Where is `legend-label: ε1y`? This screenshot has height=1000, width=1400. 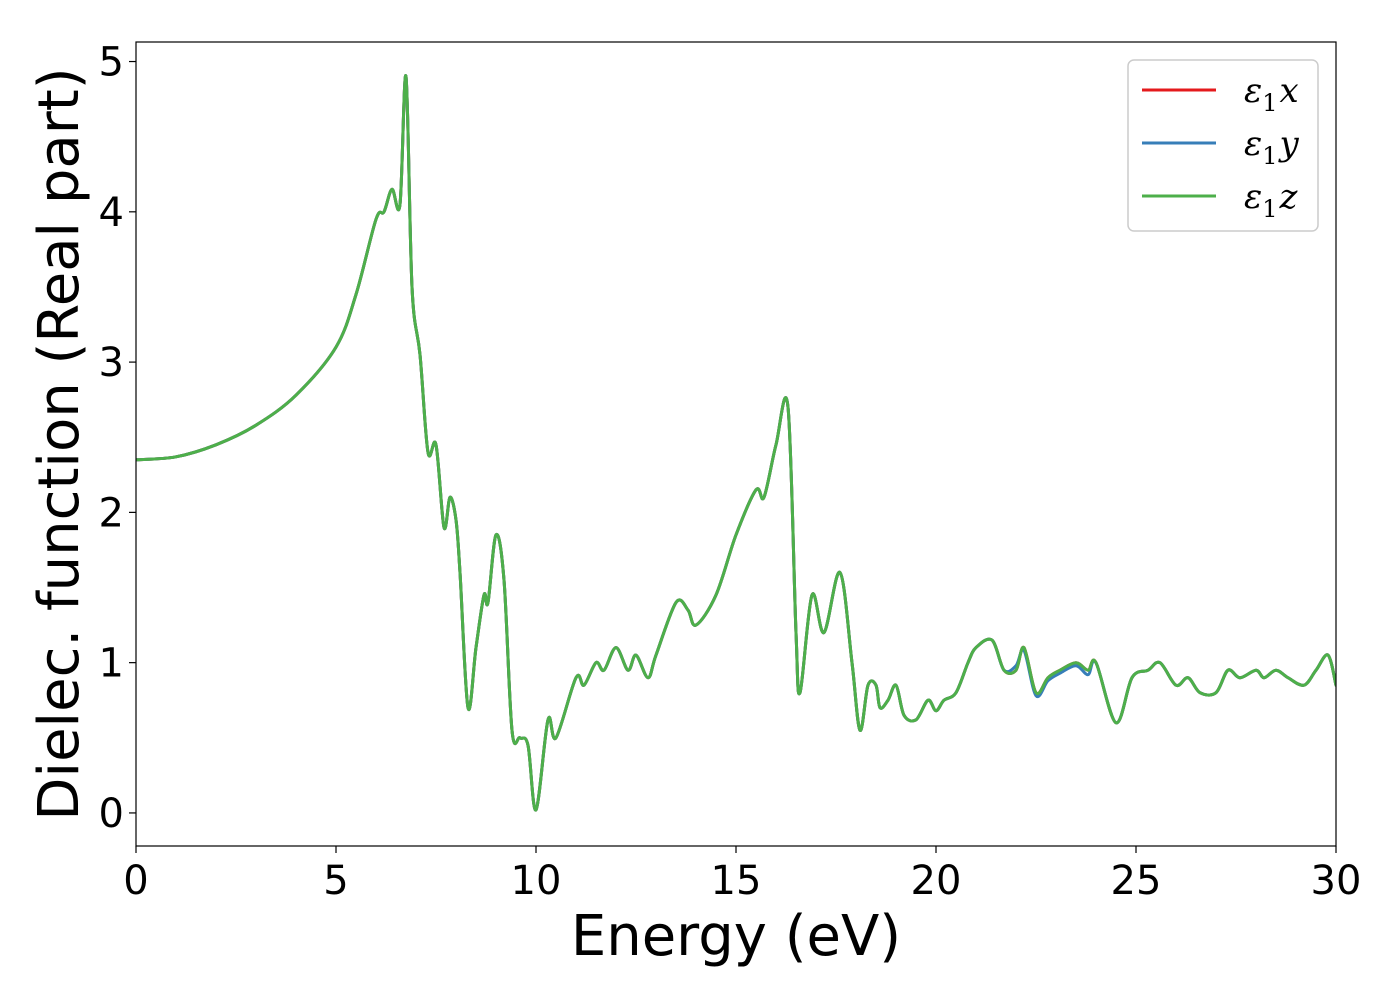
legend-label: ε1y is located at coordinates (1272, 147).